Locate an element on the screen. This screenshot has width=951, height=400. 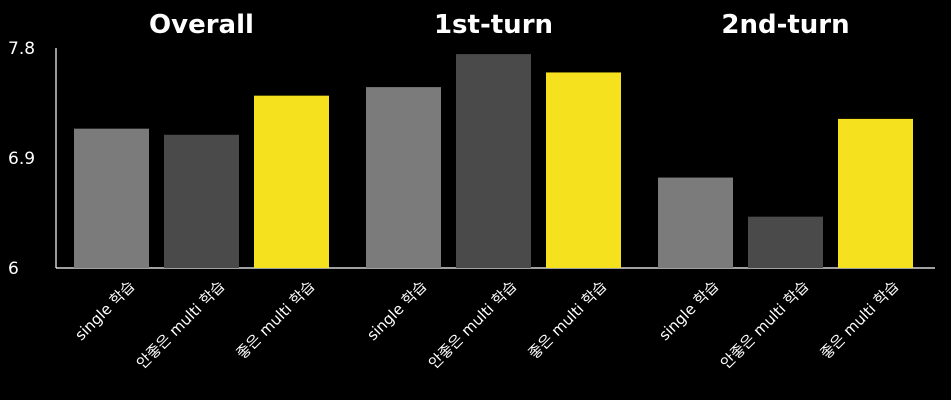
y-axis: 6 6.9 7.8 is located at coordinates (32, 159).